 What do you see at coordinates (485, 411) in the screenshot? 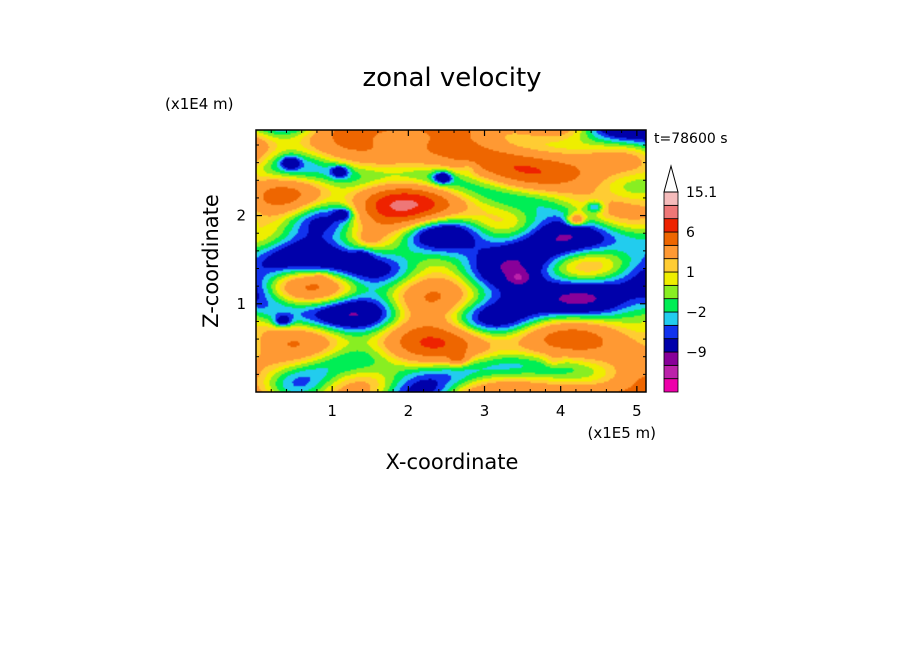
I see `x-tick-label: 3` at bounding box center [485, 411].